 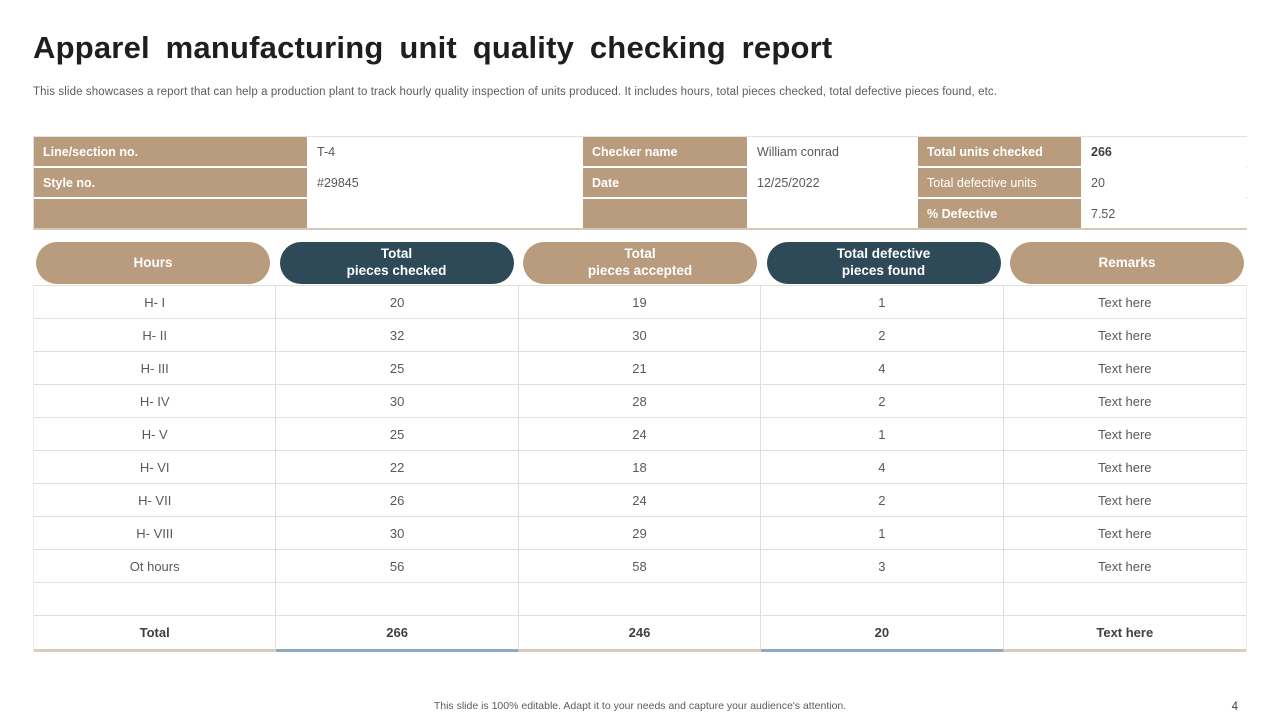 I want to click on table-row: H- II 32 30 2 Text here, so click(x=640, y=335).